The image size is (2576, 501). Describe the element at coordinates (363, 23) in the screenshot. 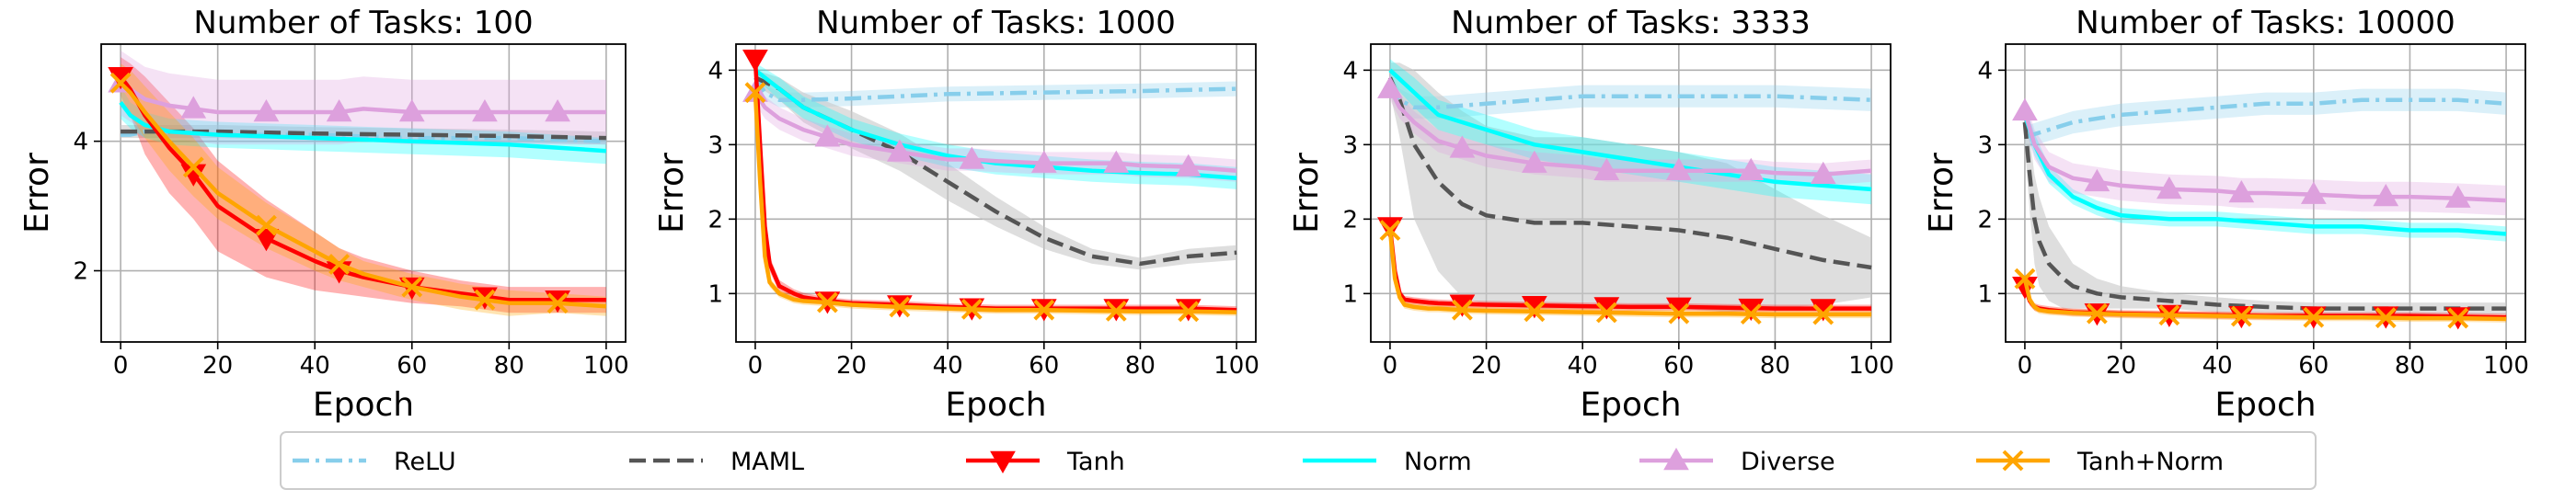

I see `panel-title: Number of Tasks: 100` at that location.